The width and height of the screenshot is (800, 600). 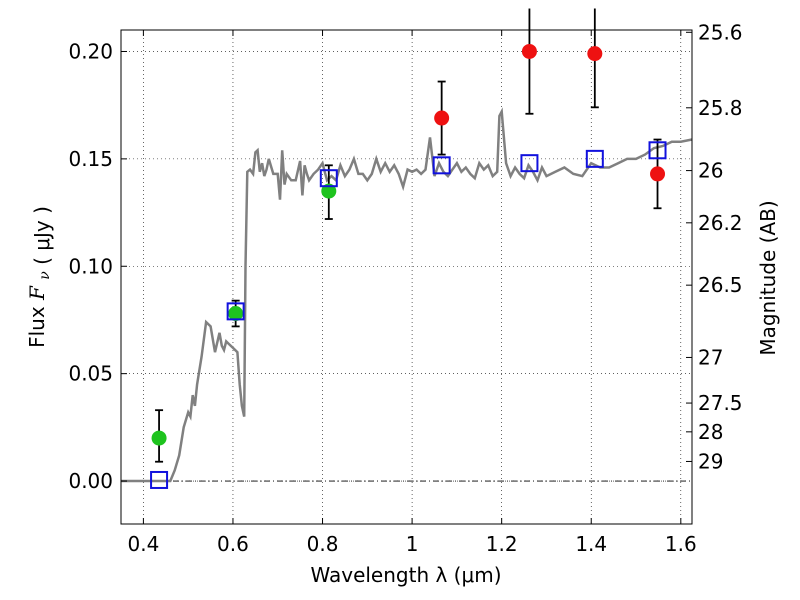 I want to click on y-tick-label: 0.05, so click(x=90, y=374).